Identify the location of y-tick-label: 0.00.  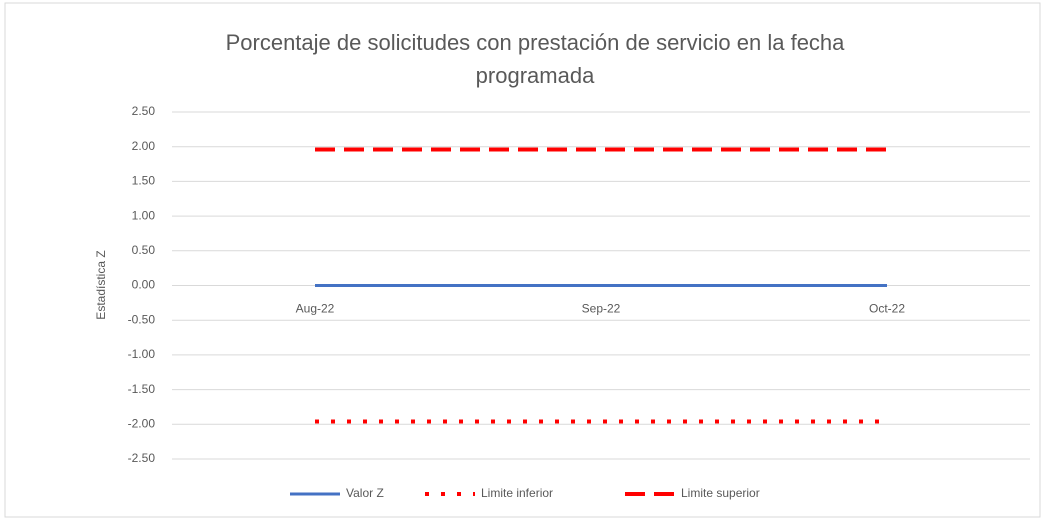
(144, 285).